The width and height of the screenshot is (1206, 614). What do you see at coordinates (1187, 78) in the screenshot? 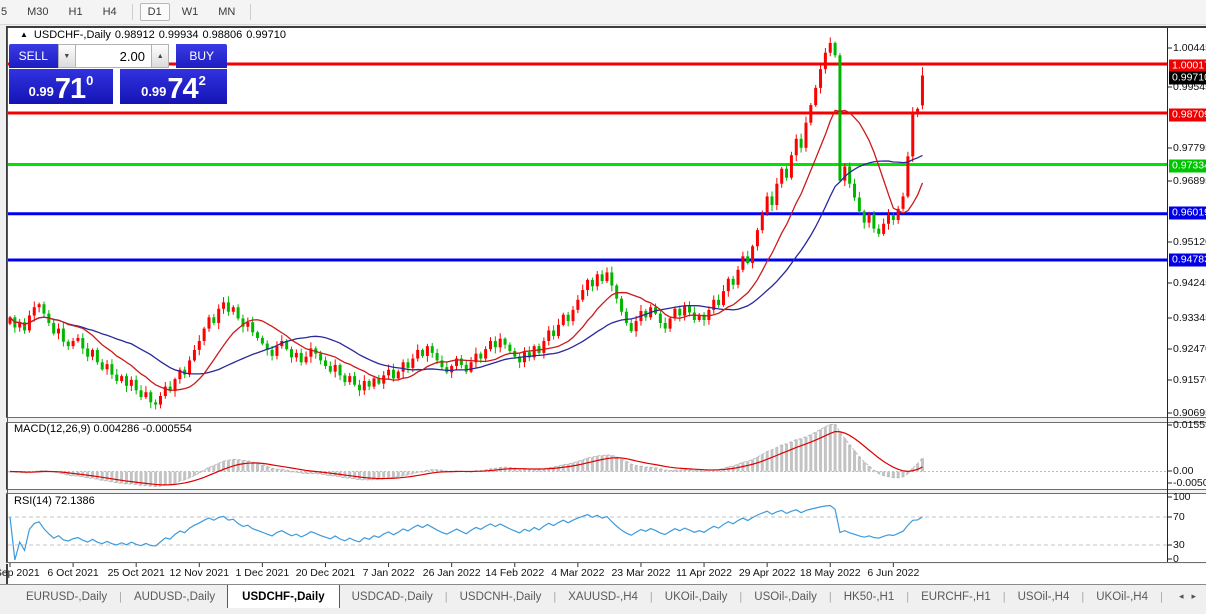
I see `price-badge: 0.99710` at bounding box center [1187, 78].